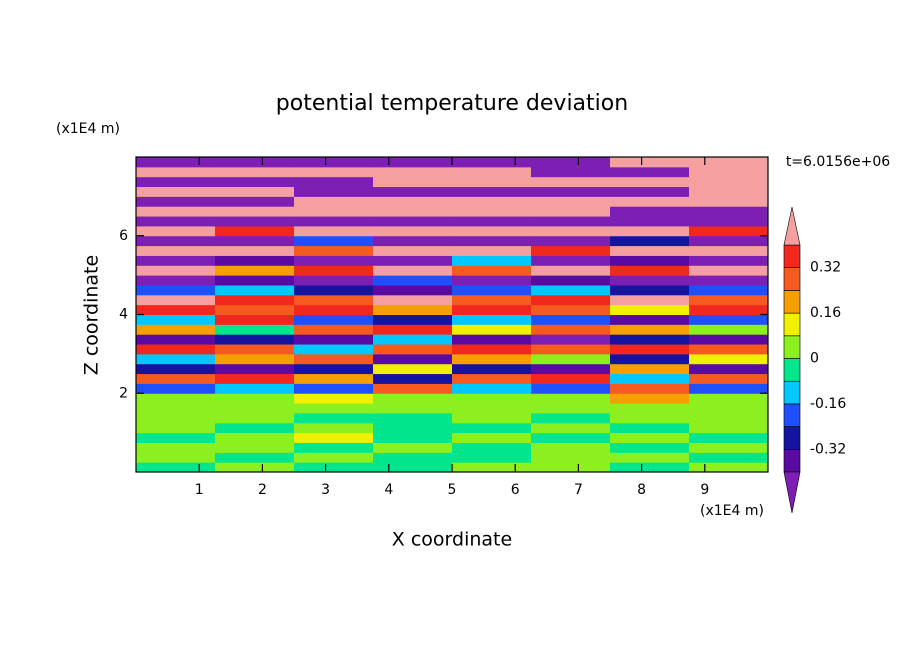 The width and height of the screenshot is (904, 654). I want to click on y-tick-label: 4, so click(123, 315).